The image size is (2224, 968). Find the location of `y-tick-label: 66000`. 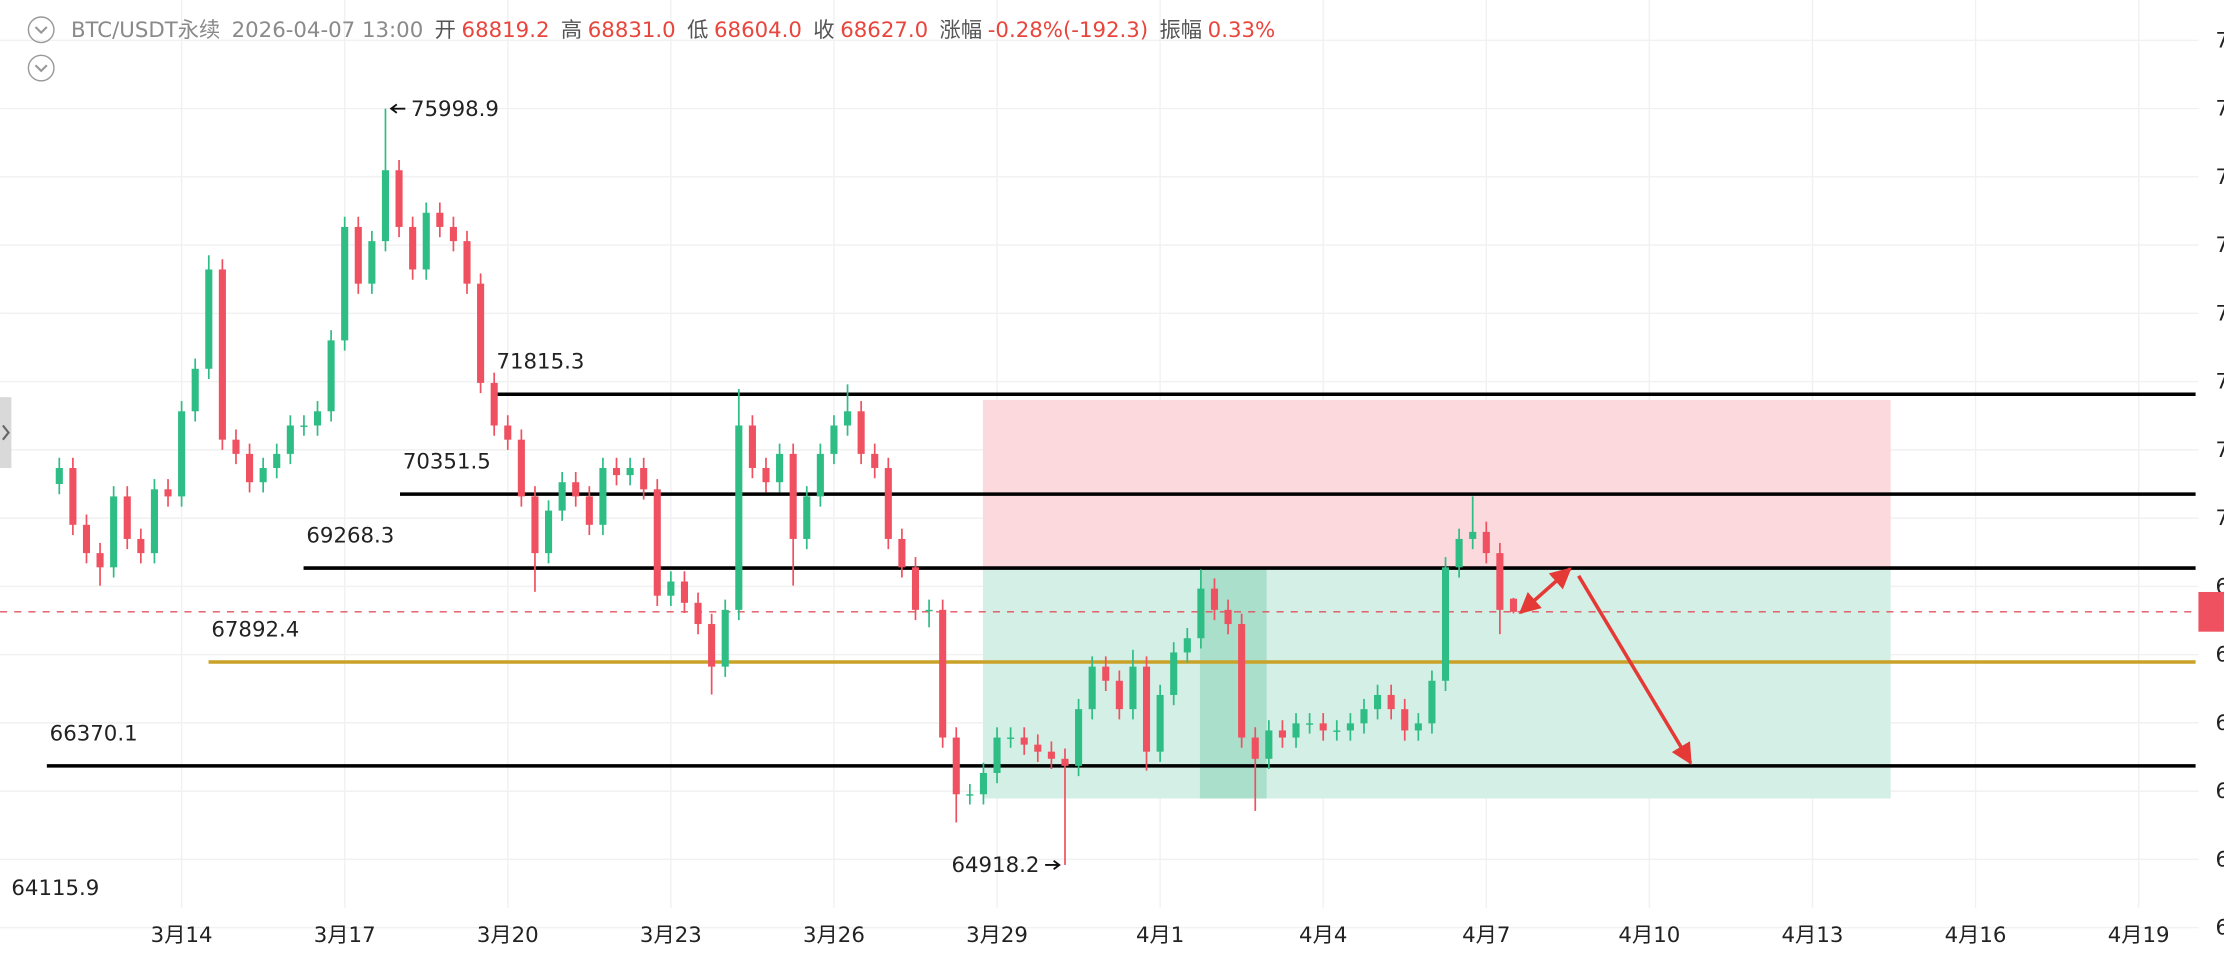

y-tick-label: 66000 is located at coordinates (2219, 791).